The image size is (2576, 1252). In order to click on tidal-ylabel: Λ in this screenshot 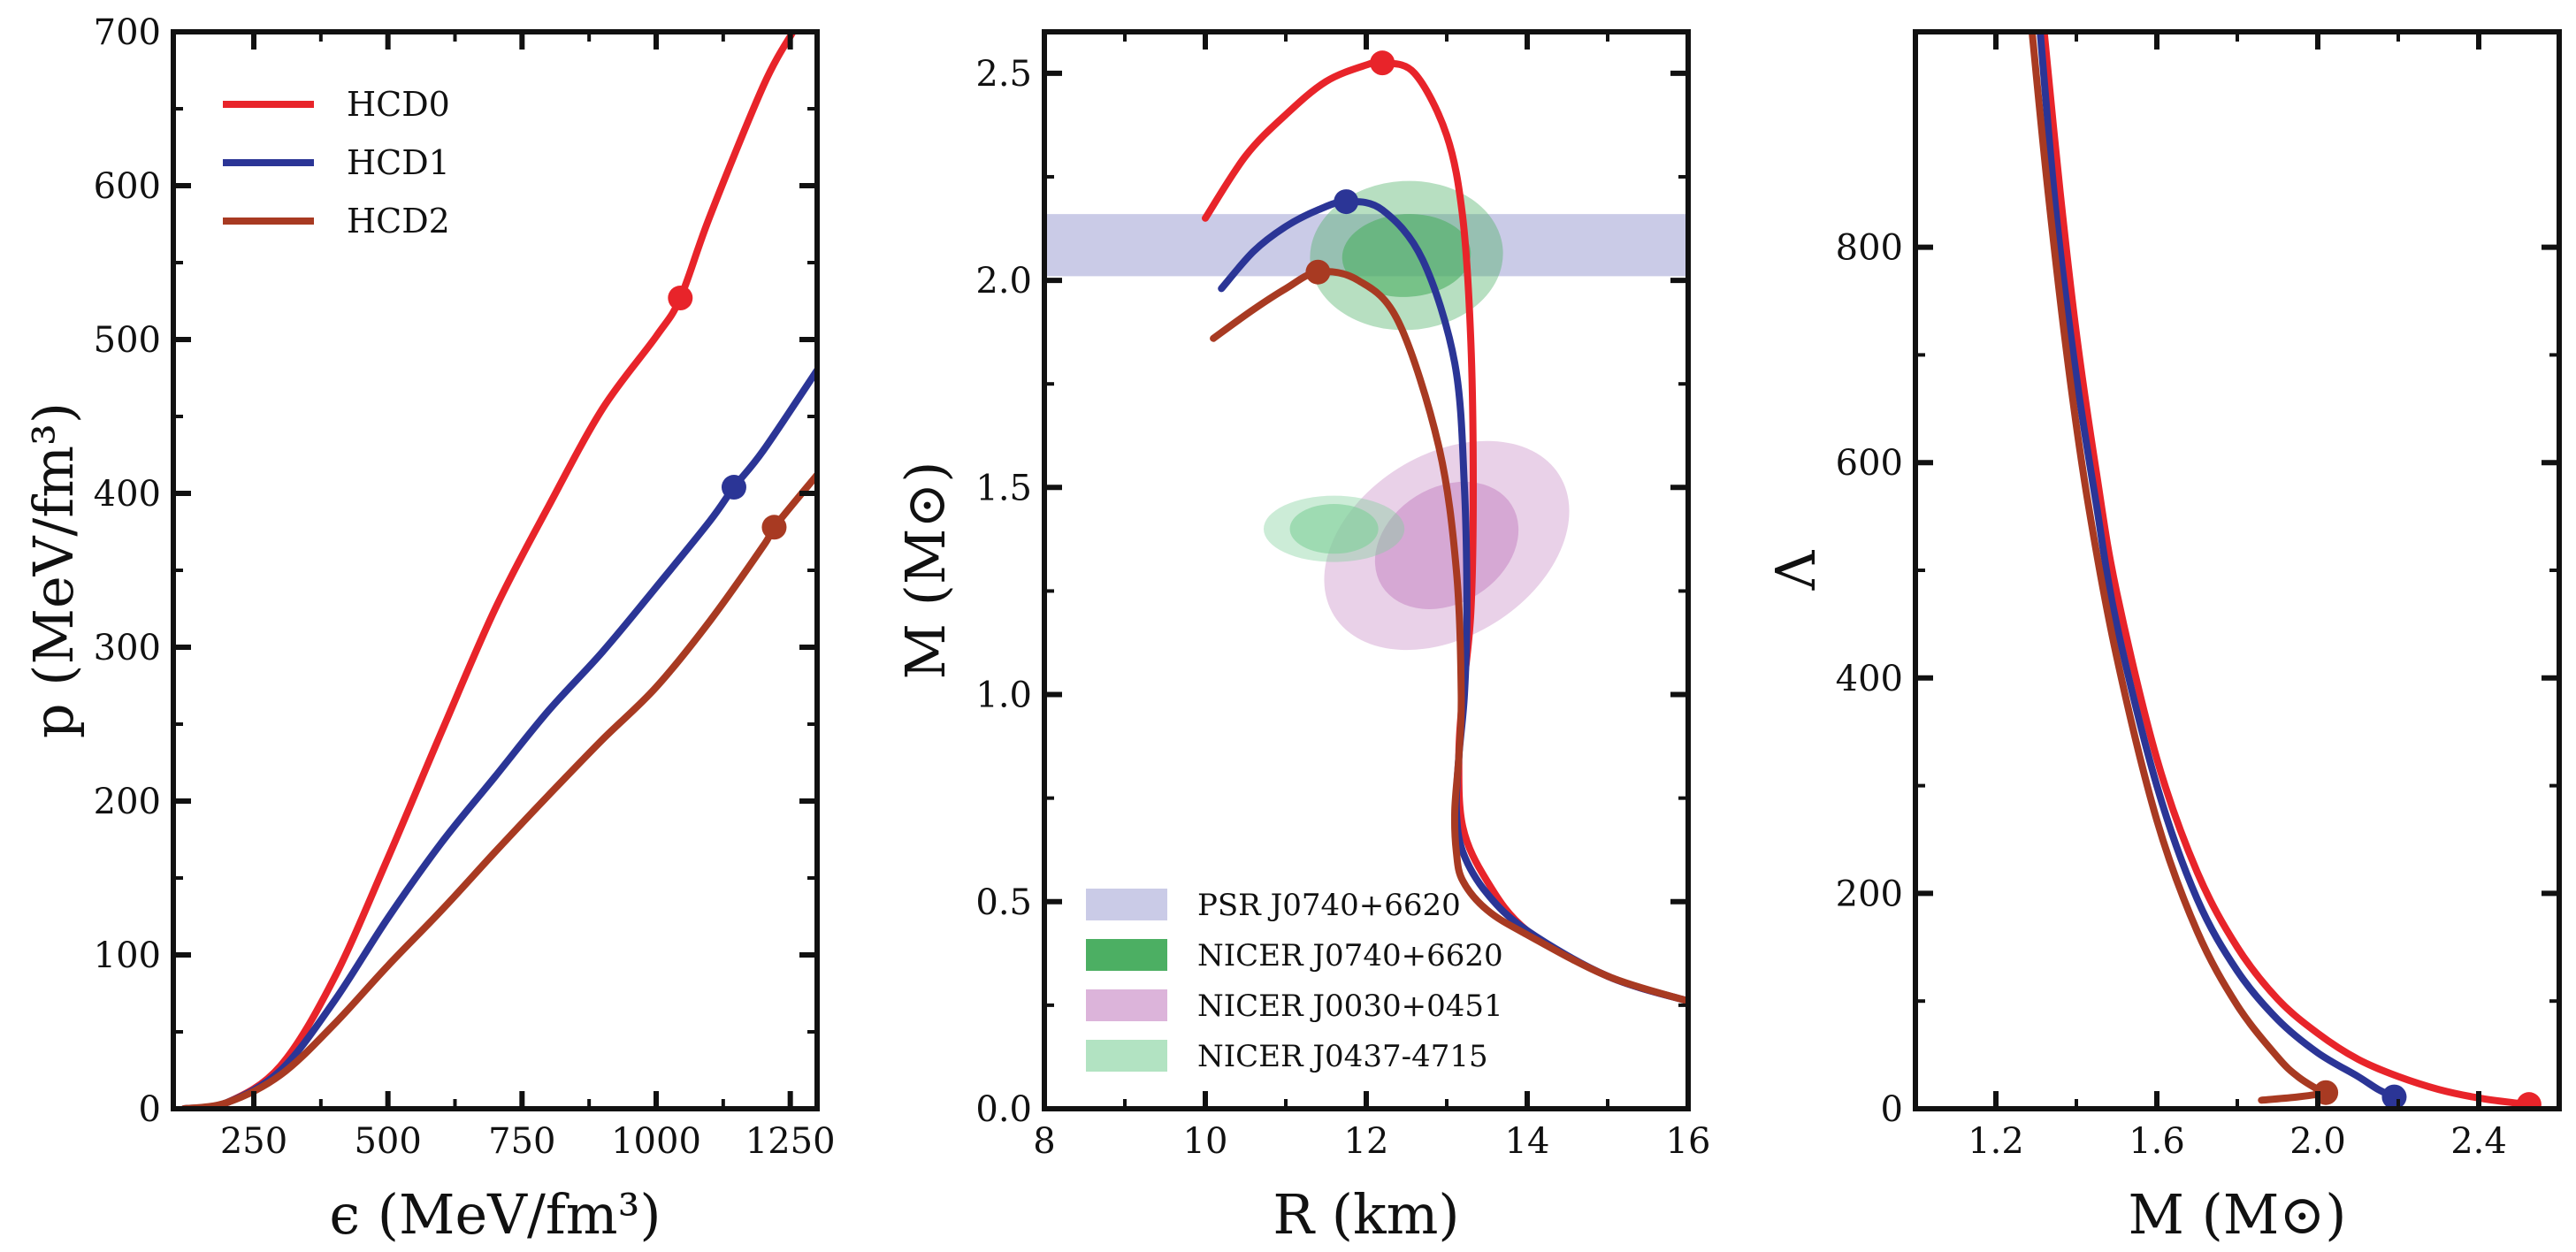, I will do `click(1795, 570)`.